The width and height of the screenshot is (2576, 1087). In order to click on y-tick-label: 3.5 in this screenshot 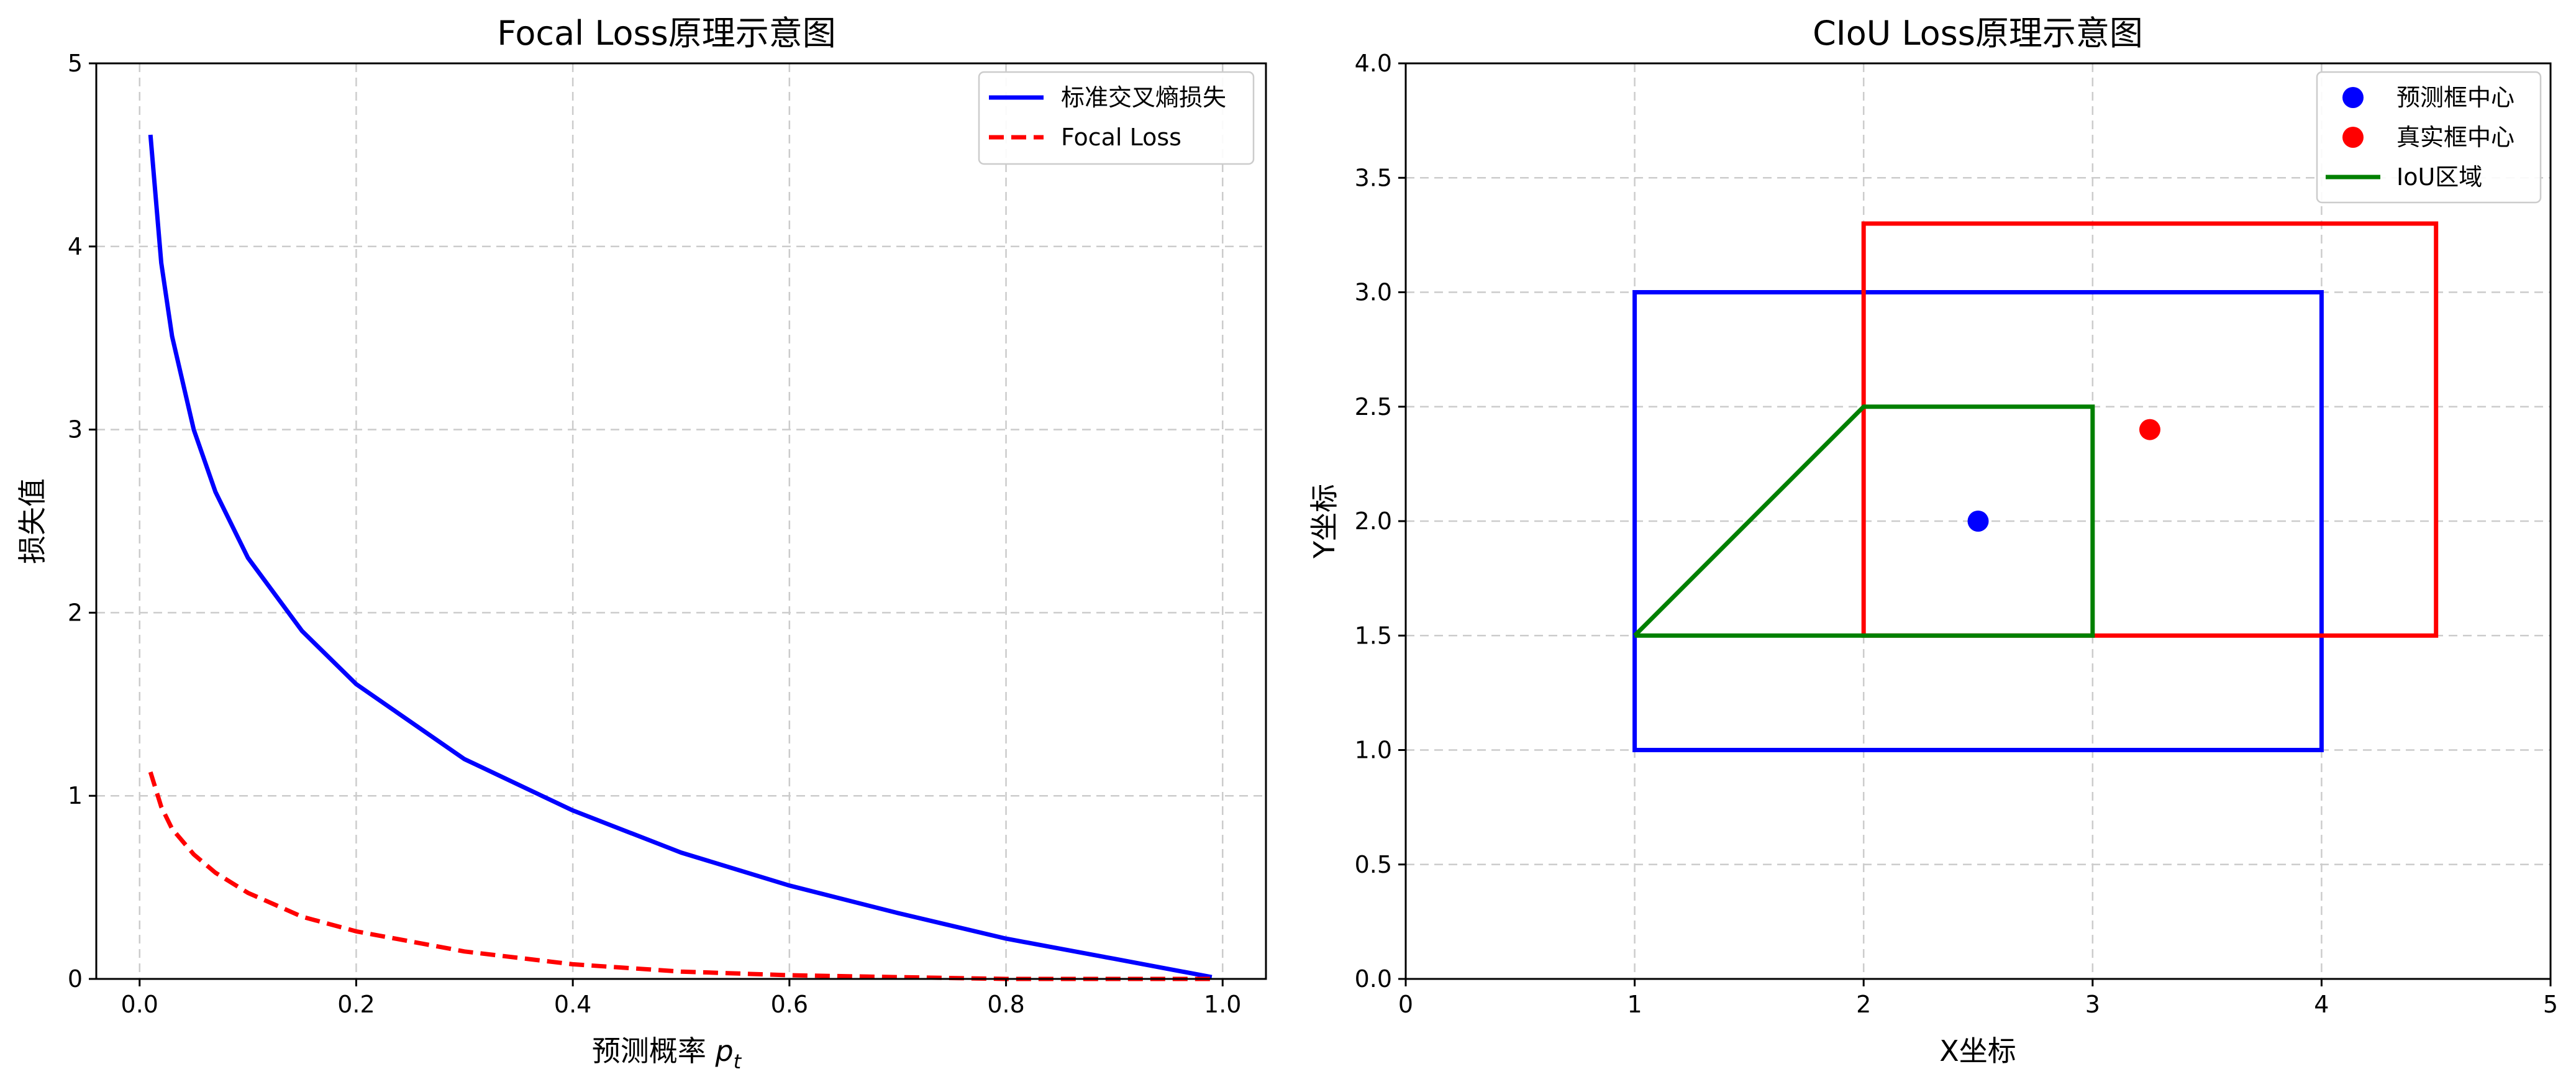, I will do `click(1373, 177)`.